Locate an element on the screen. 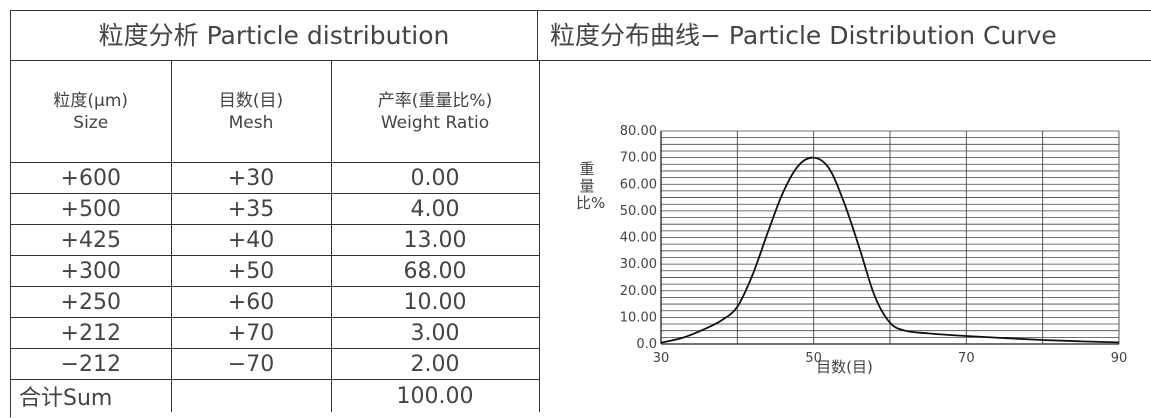  table-title: 粒度分析 Particle distribution is located at coordinates (274, 36).